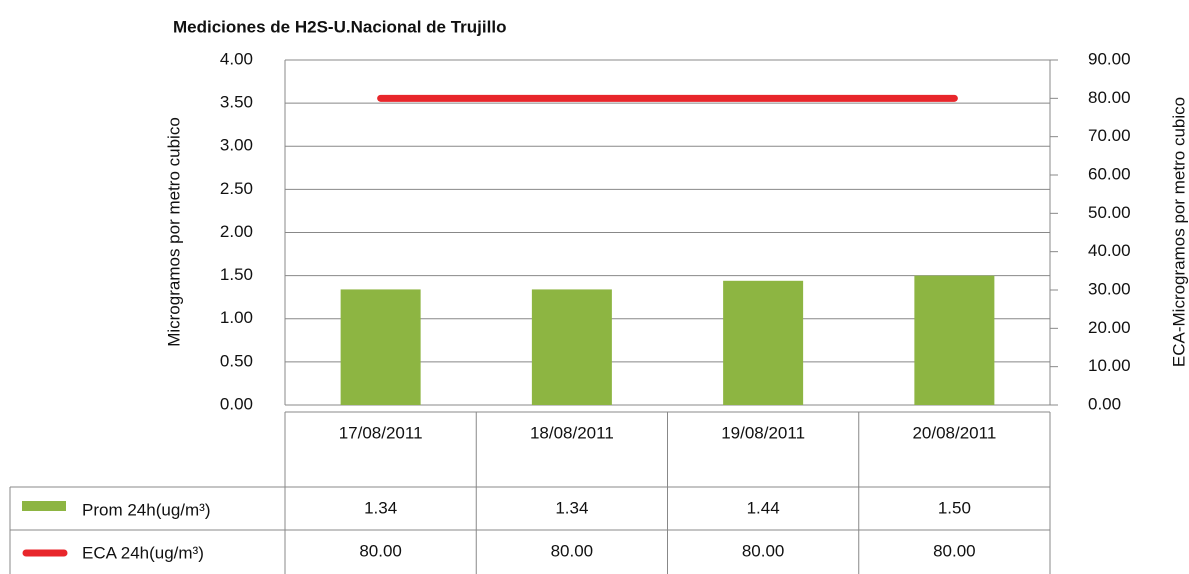 Image resolution: width=1189 pixels, height=574 pixels. What do you see at coordinates (572, 432) in the screenshot?
I see `x-tick-label: 18/08/2011` at bounding box center [572, 432].